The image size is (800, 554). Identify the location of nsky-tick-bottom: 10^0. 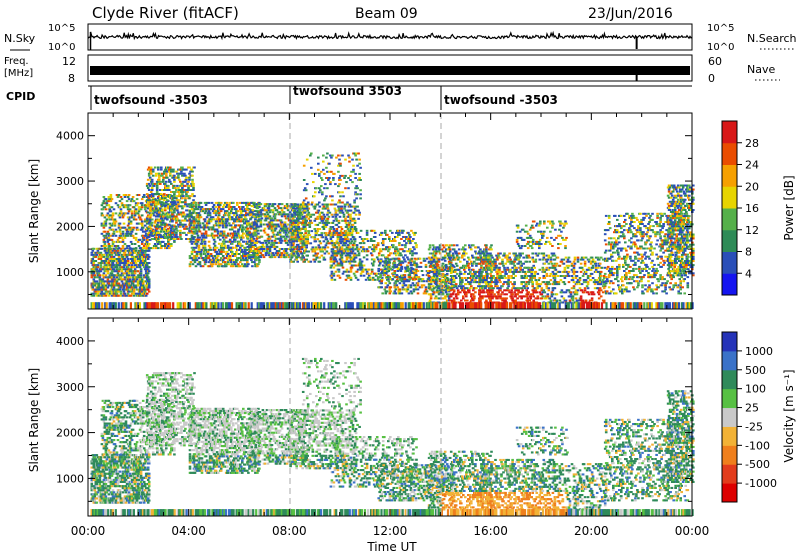
(61, 47).